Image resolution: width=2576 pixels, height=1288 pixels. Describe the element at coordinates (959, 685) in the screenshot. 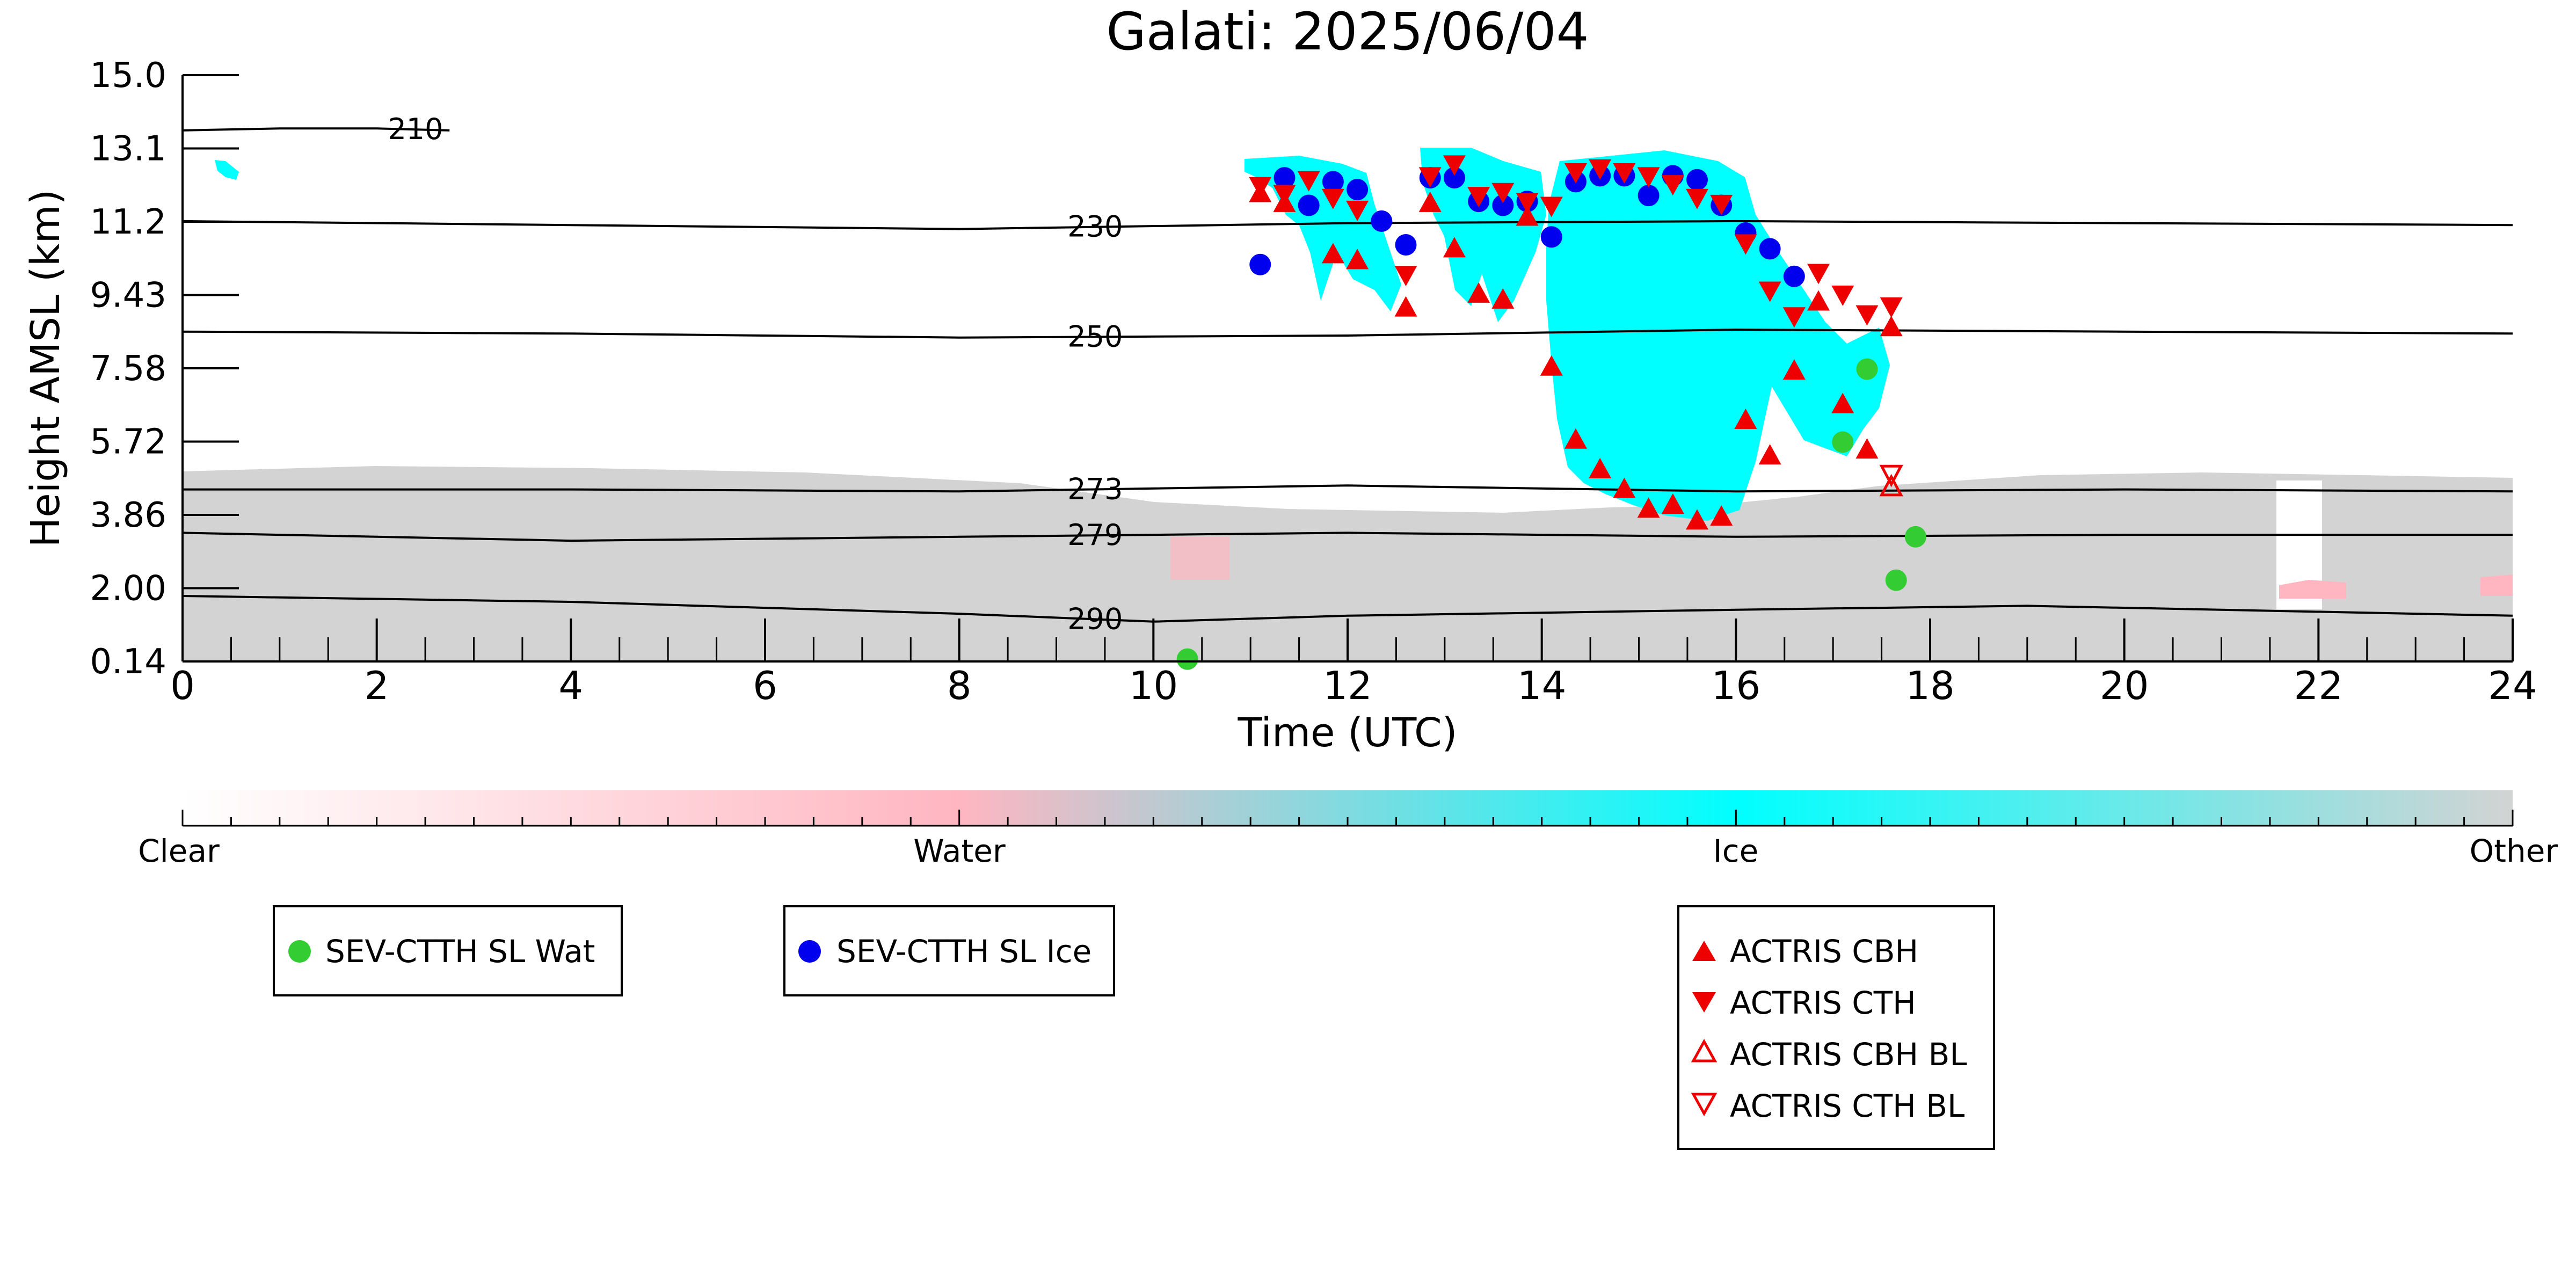

I see `x-tick-label: 8` at that location.